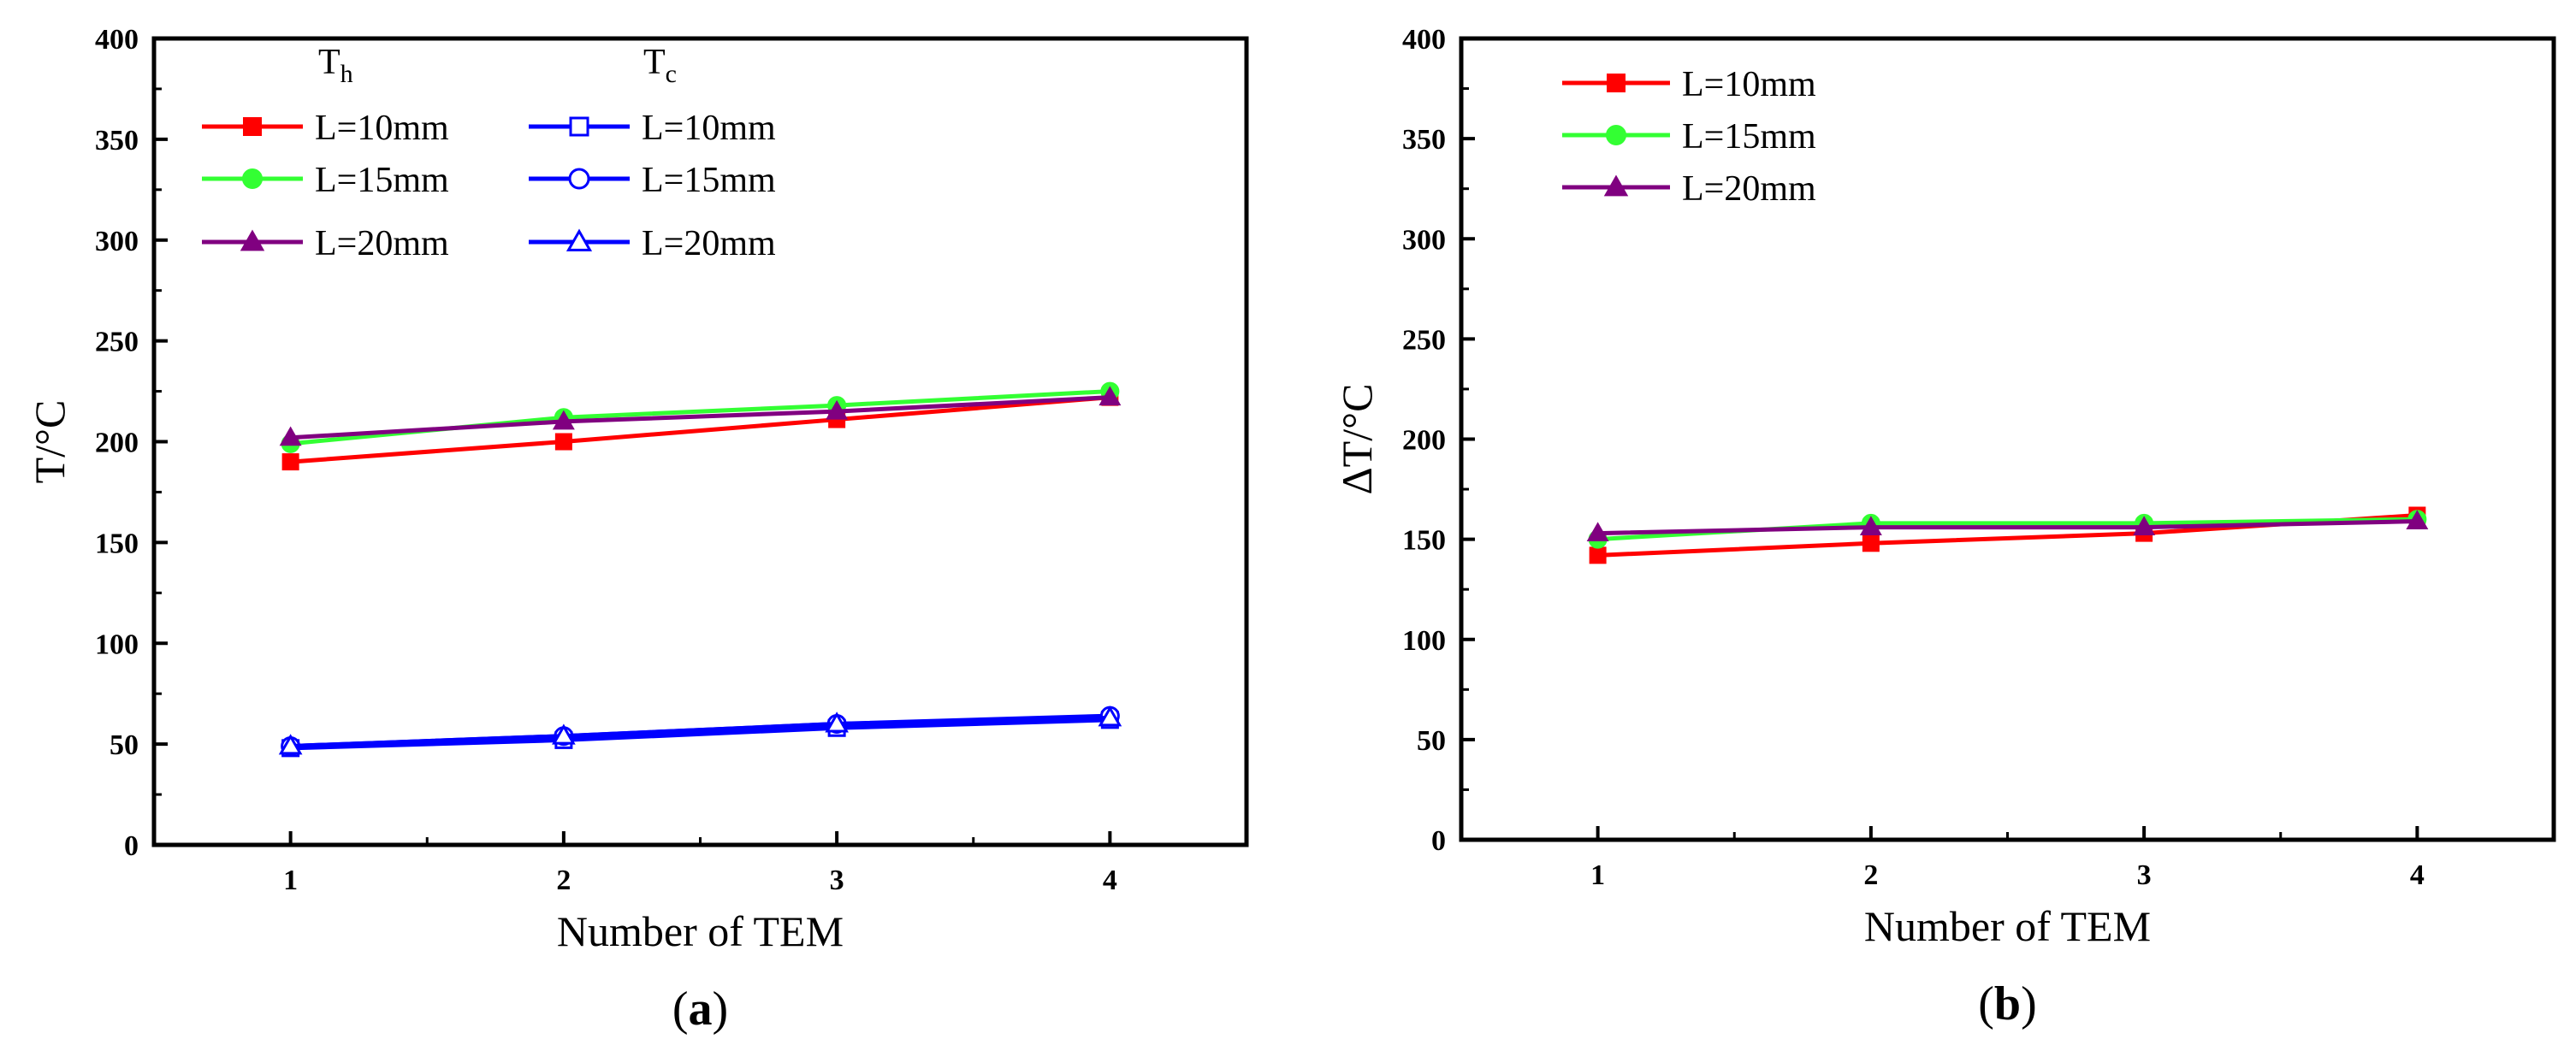  I want to click on legend-header-subscript: c, so click(671, 74).